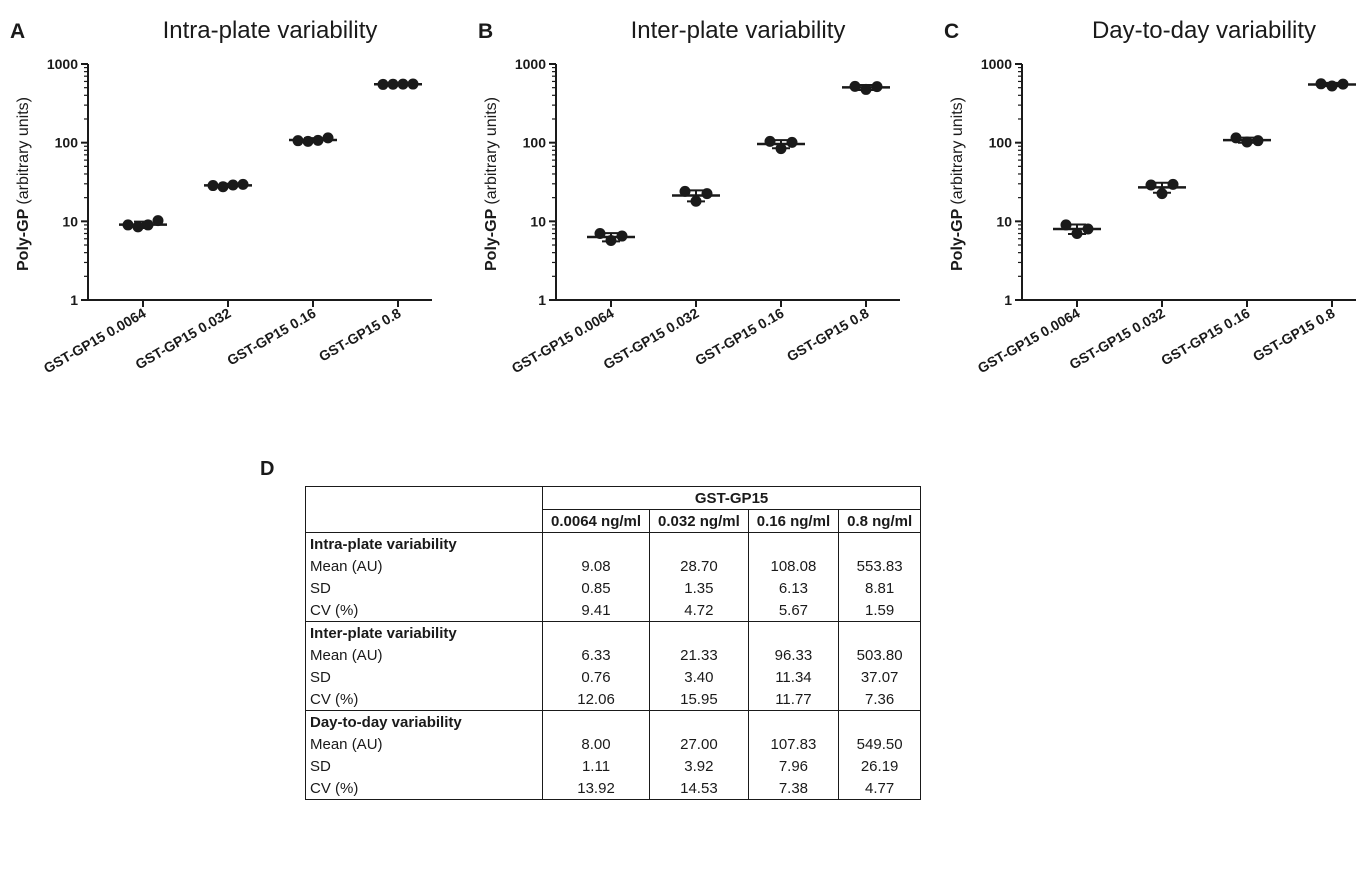  I want to click on table-cell: 37.07, so click(880, 677).